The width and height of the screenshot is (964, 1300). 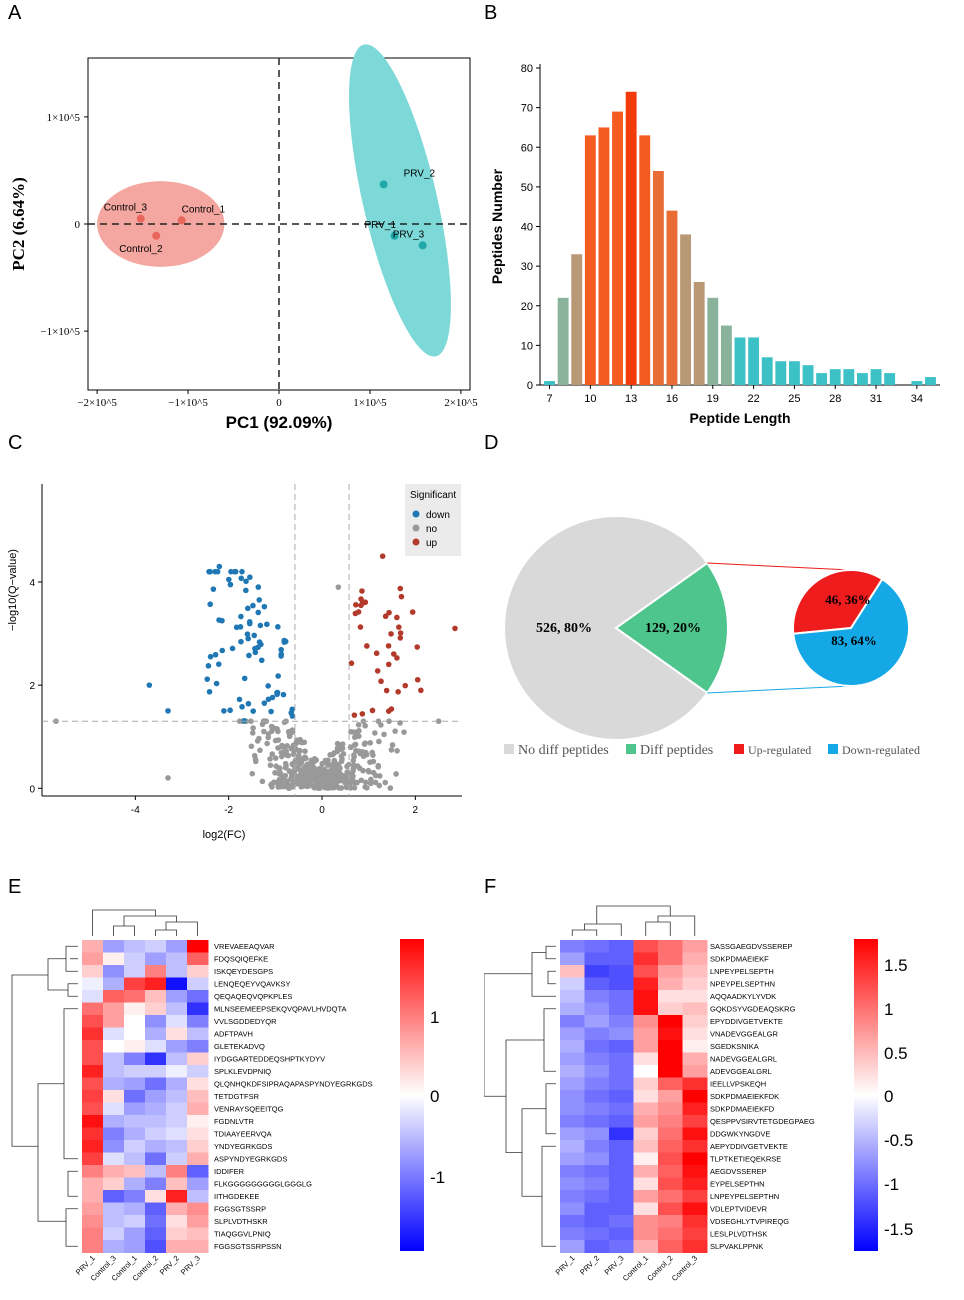 I want to click on sub-label-down: 83, 64%, so click(x=854, y=640).